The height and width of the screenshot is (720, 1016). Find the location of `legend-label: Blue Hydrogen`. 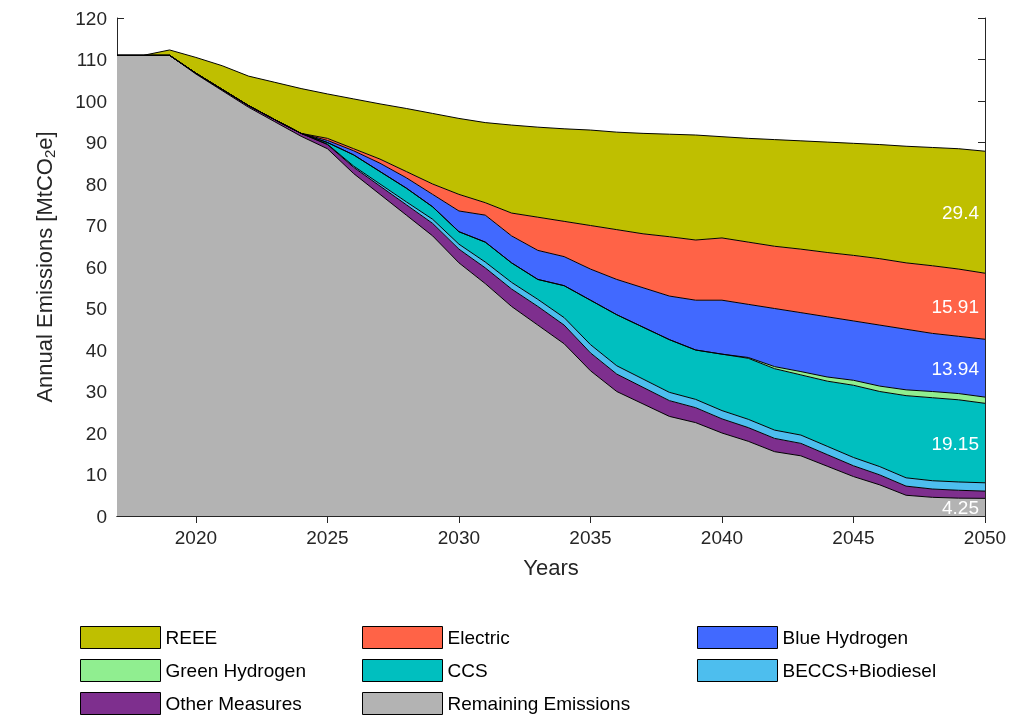

legend-label: Blue Hydrogen is located at coordinates (845, 637).